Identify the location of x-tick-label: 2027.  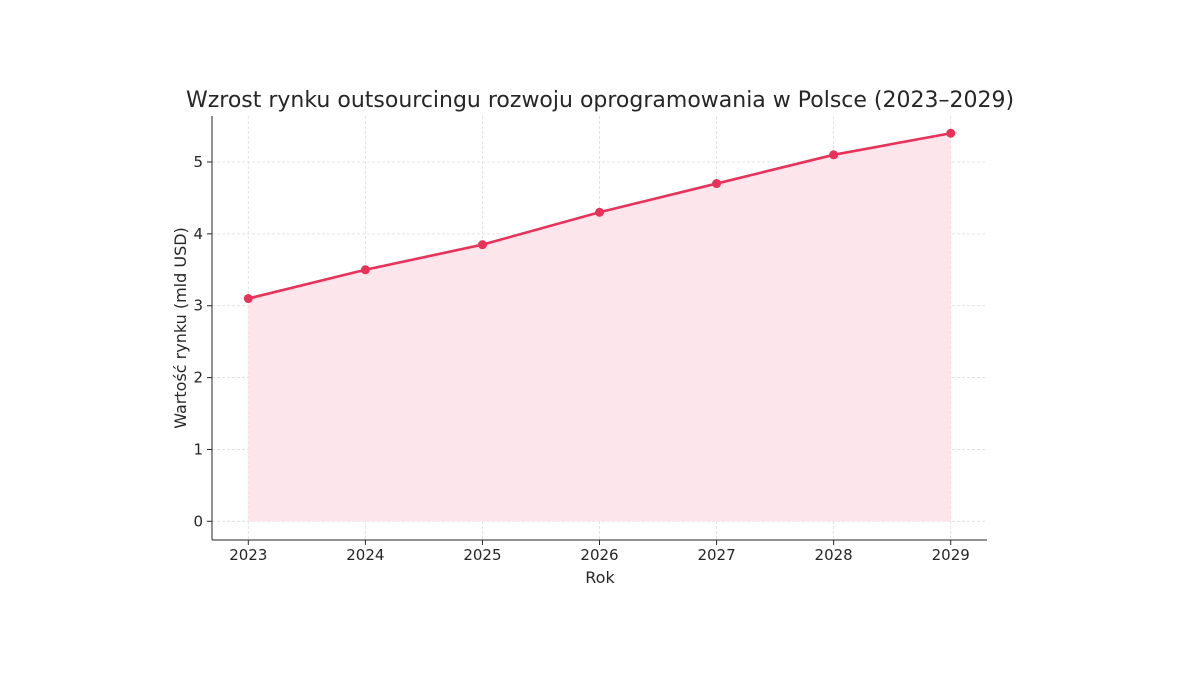
(716, 555).